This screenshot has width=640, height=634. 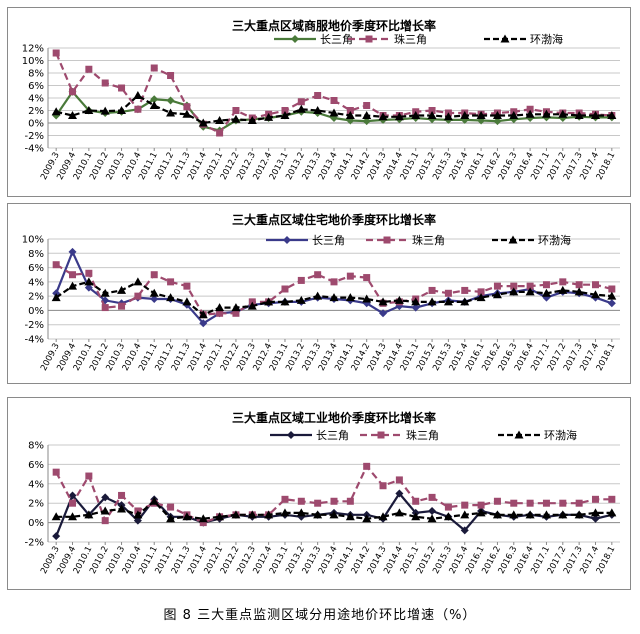 What do you see at coordinates (36, 504) in the screenshot?
I see `y-tick-label: 2%` at bounding box center [36, 504].